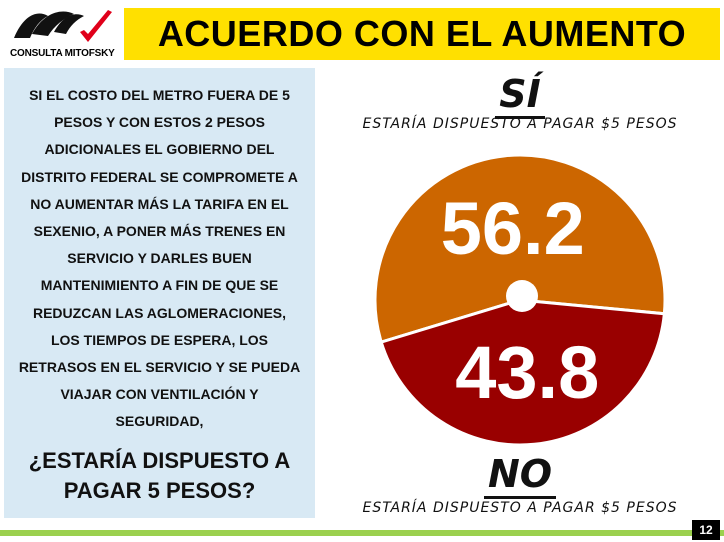 The height and width of the screenshot is (542, 724). What do you see at coordinates (159, 367) in the screenshot?
I see `question-line: RETRASOS EN EL SERVICIO Y SE PUEDA` at bounding box center [159, 367].